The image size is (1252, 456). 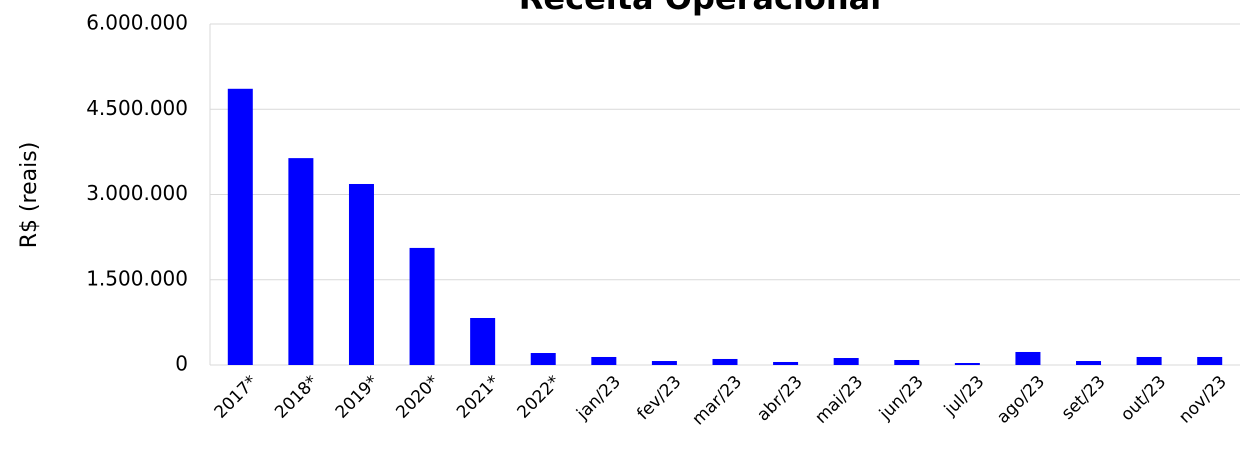 I want to click on x-tick-label: 2018*, so click(x=296, y=397).